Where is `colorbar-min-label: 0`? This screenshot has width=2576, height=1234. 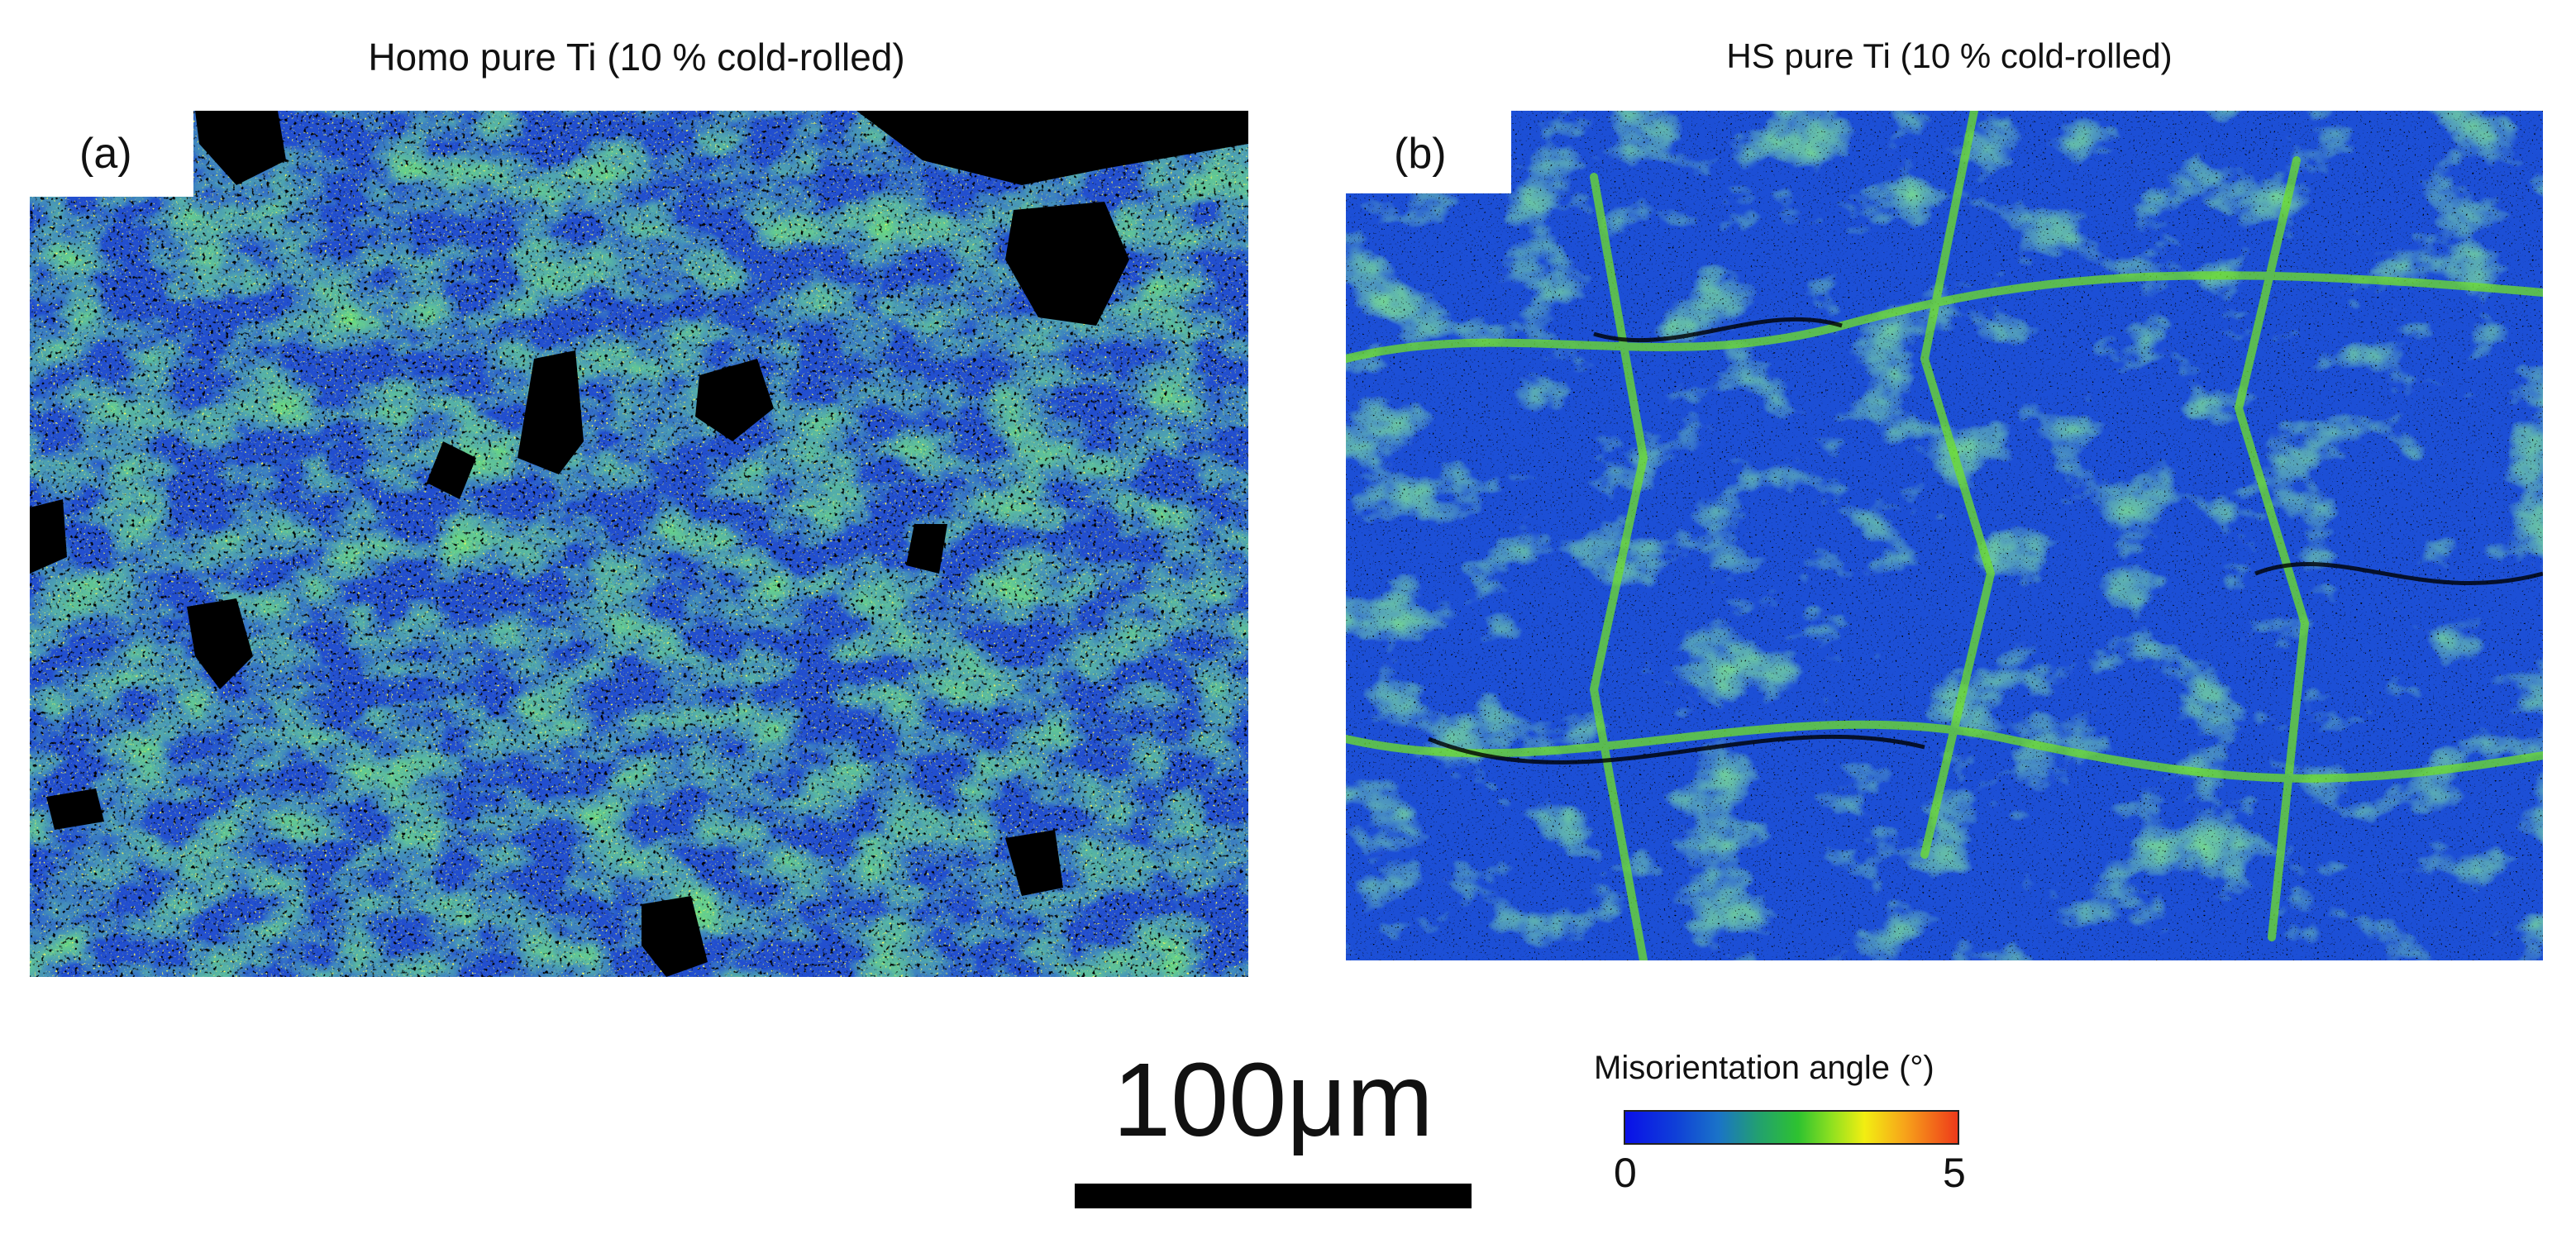 colorbar-min-label: 0 is located at coordinates (1625, 1173).